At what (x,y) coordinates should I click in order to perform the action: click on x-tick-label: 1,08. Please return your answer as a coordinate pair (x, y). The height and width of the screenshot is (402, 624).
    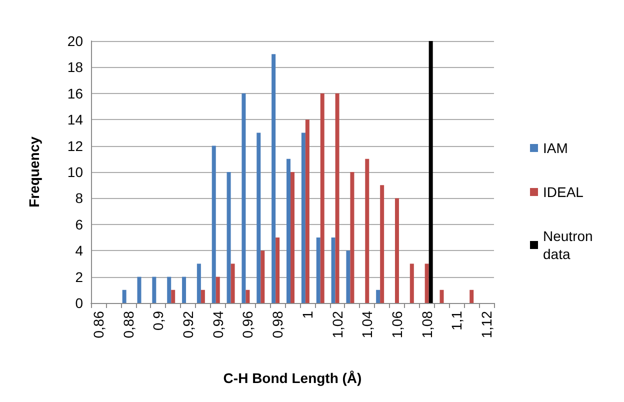
    Looking at the image, I should click on (426, 324).